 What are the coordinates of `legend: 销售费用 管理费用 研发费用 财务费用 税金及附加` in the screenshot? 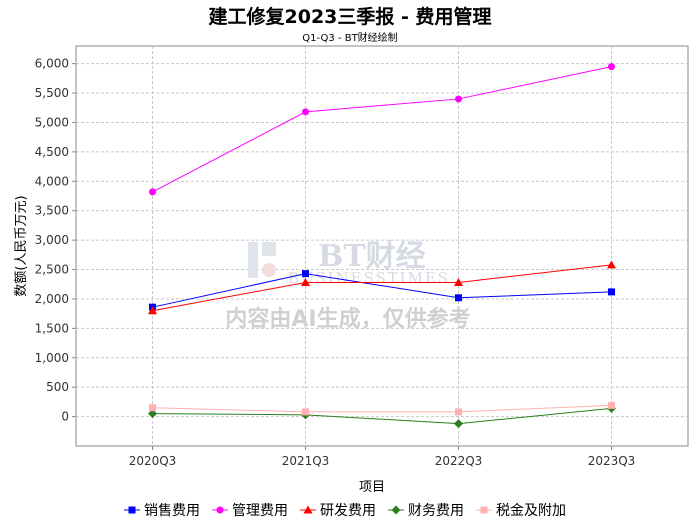 It's located at (345, 511).